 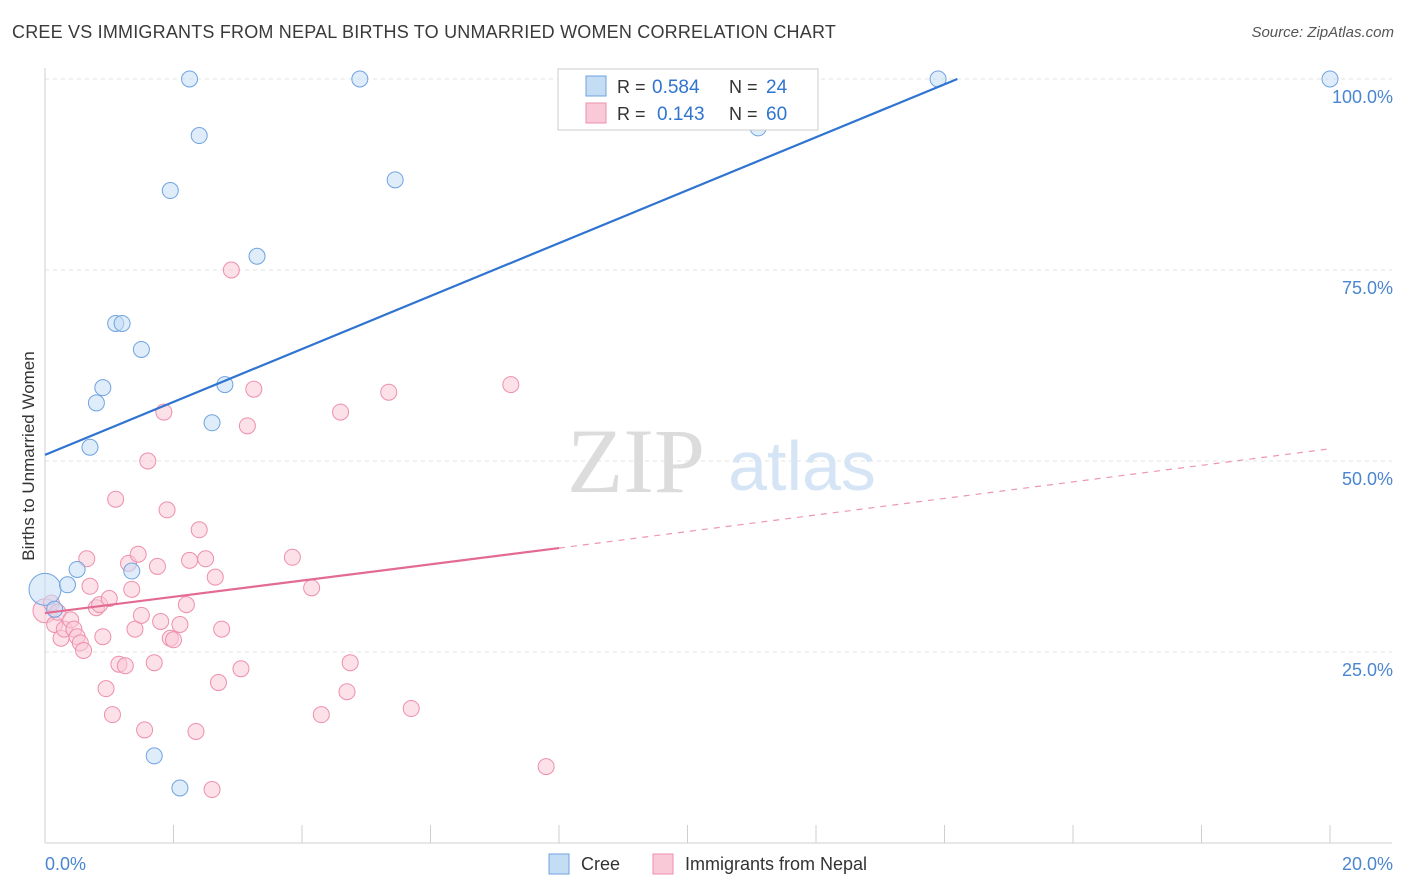 What do you see at coordinates (559, 864) in the screenshot?
I see `legend-cree-swatch` at bounding box center [559, 864].